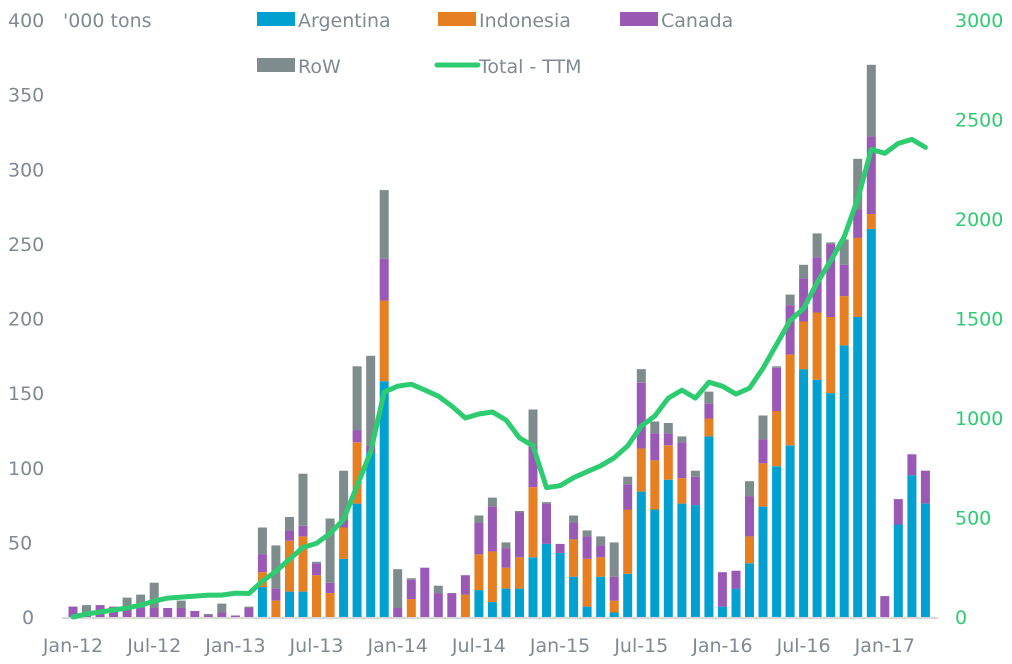 The width and height of the screenshot is (1012, 664). What do you see at coordinates (979, 121) in the screenshot?
I see `y2-tick-label: 2500` at bounding box center [979, 121].